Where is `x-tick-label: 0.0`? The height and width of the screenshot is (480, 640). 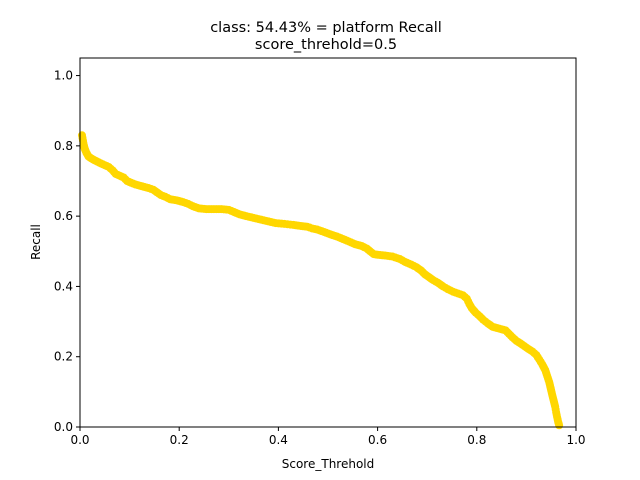
x-tick-label: 0.0 is located at coordinates (79, 440).